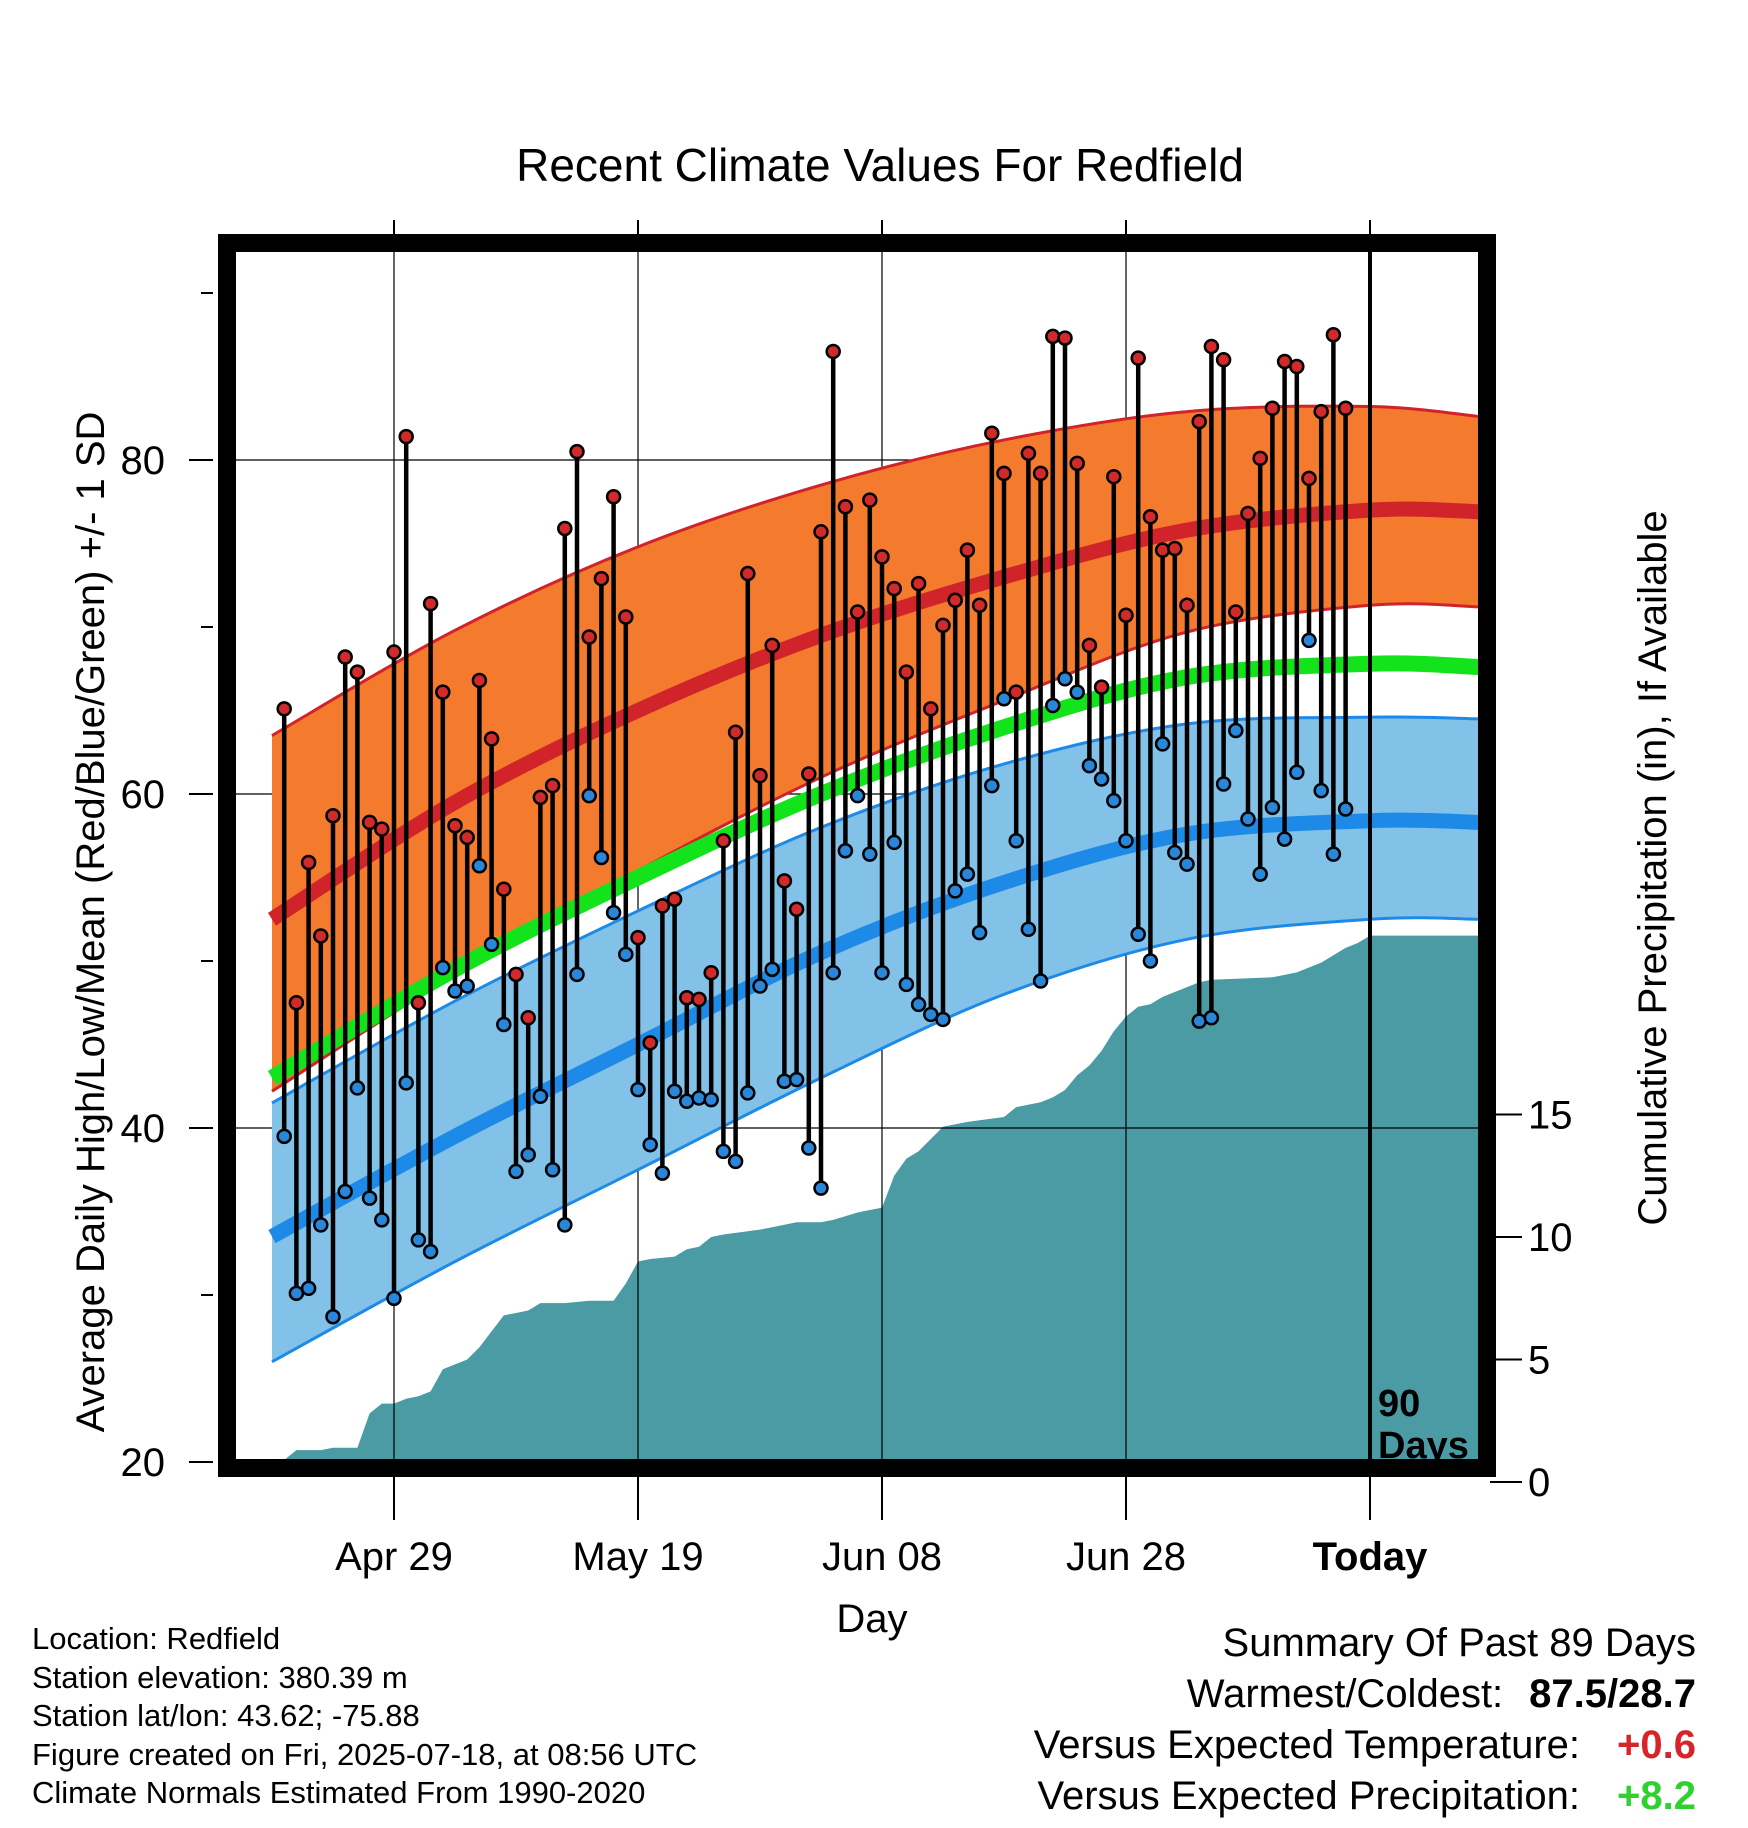  Describe the element at coordinates (871, 1619) in the screenshot. I see `x-axis-label: Day` at that location.